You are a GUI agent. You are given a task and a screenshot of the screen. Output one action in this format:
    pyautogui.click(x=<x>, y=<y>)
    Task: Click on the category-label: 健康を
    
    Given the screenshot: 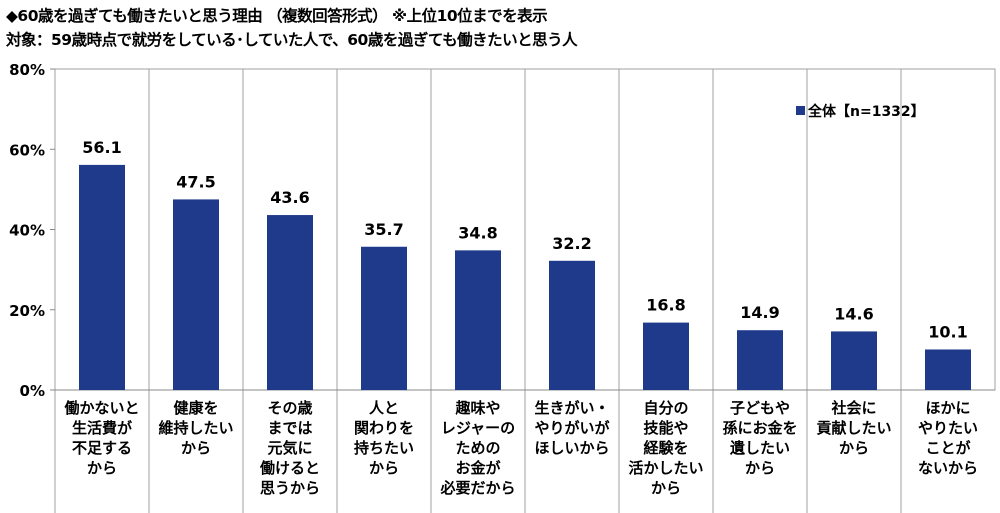 What is the action you would take?
    pyautogui.click(x=195, y=408)
    